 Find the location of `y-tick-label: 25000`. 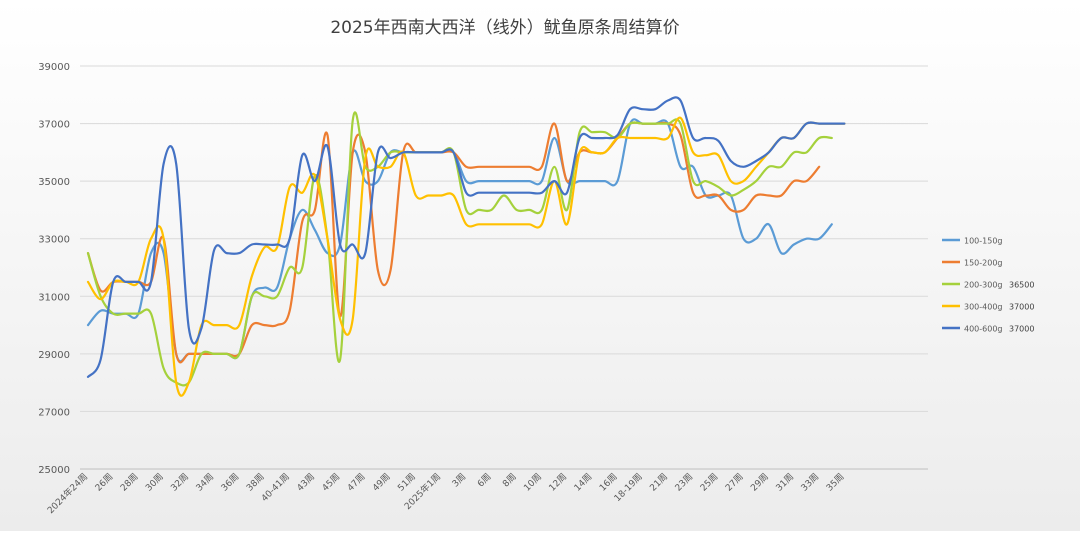

y-tick-label: 25000 is located at coordinates (54, 470).